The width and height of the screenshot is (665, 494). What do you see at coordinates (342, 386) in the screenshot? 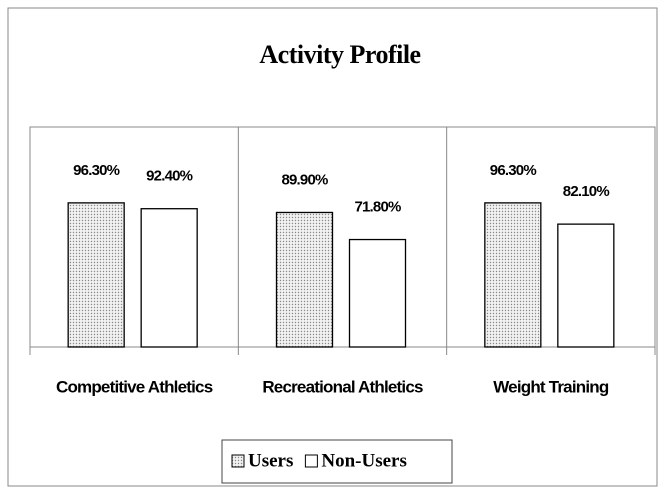
I see `x-tick-label: Recreational Athletics` at bounding box center [342, 386].